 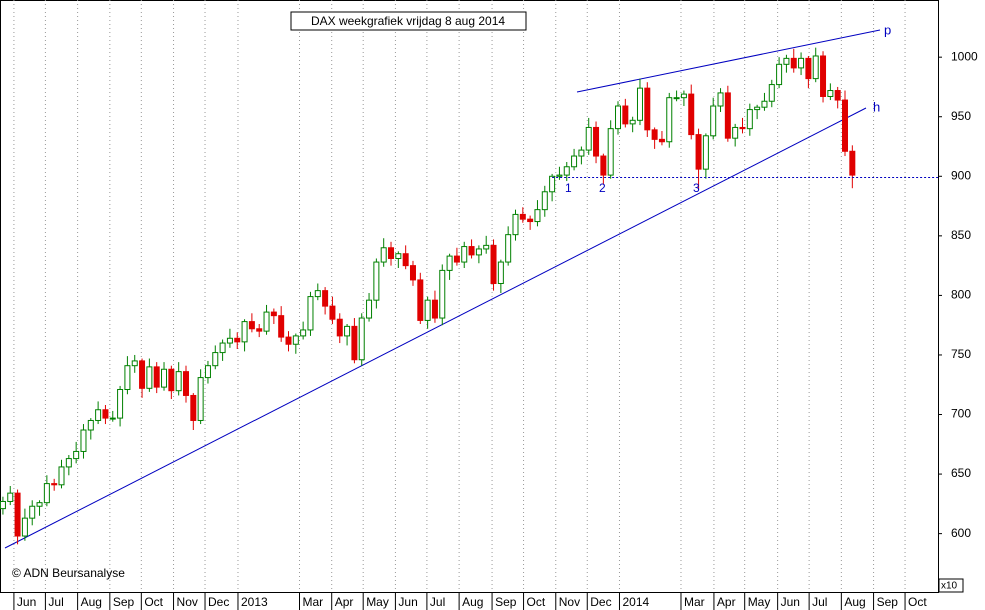 What do you see at coordinates (408, 21) in the screenshot?
I see `chart-title: DAX weekgrafiek vrijdag 8 aug 2014` at bounding box center [408, 21].